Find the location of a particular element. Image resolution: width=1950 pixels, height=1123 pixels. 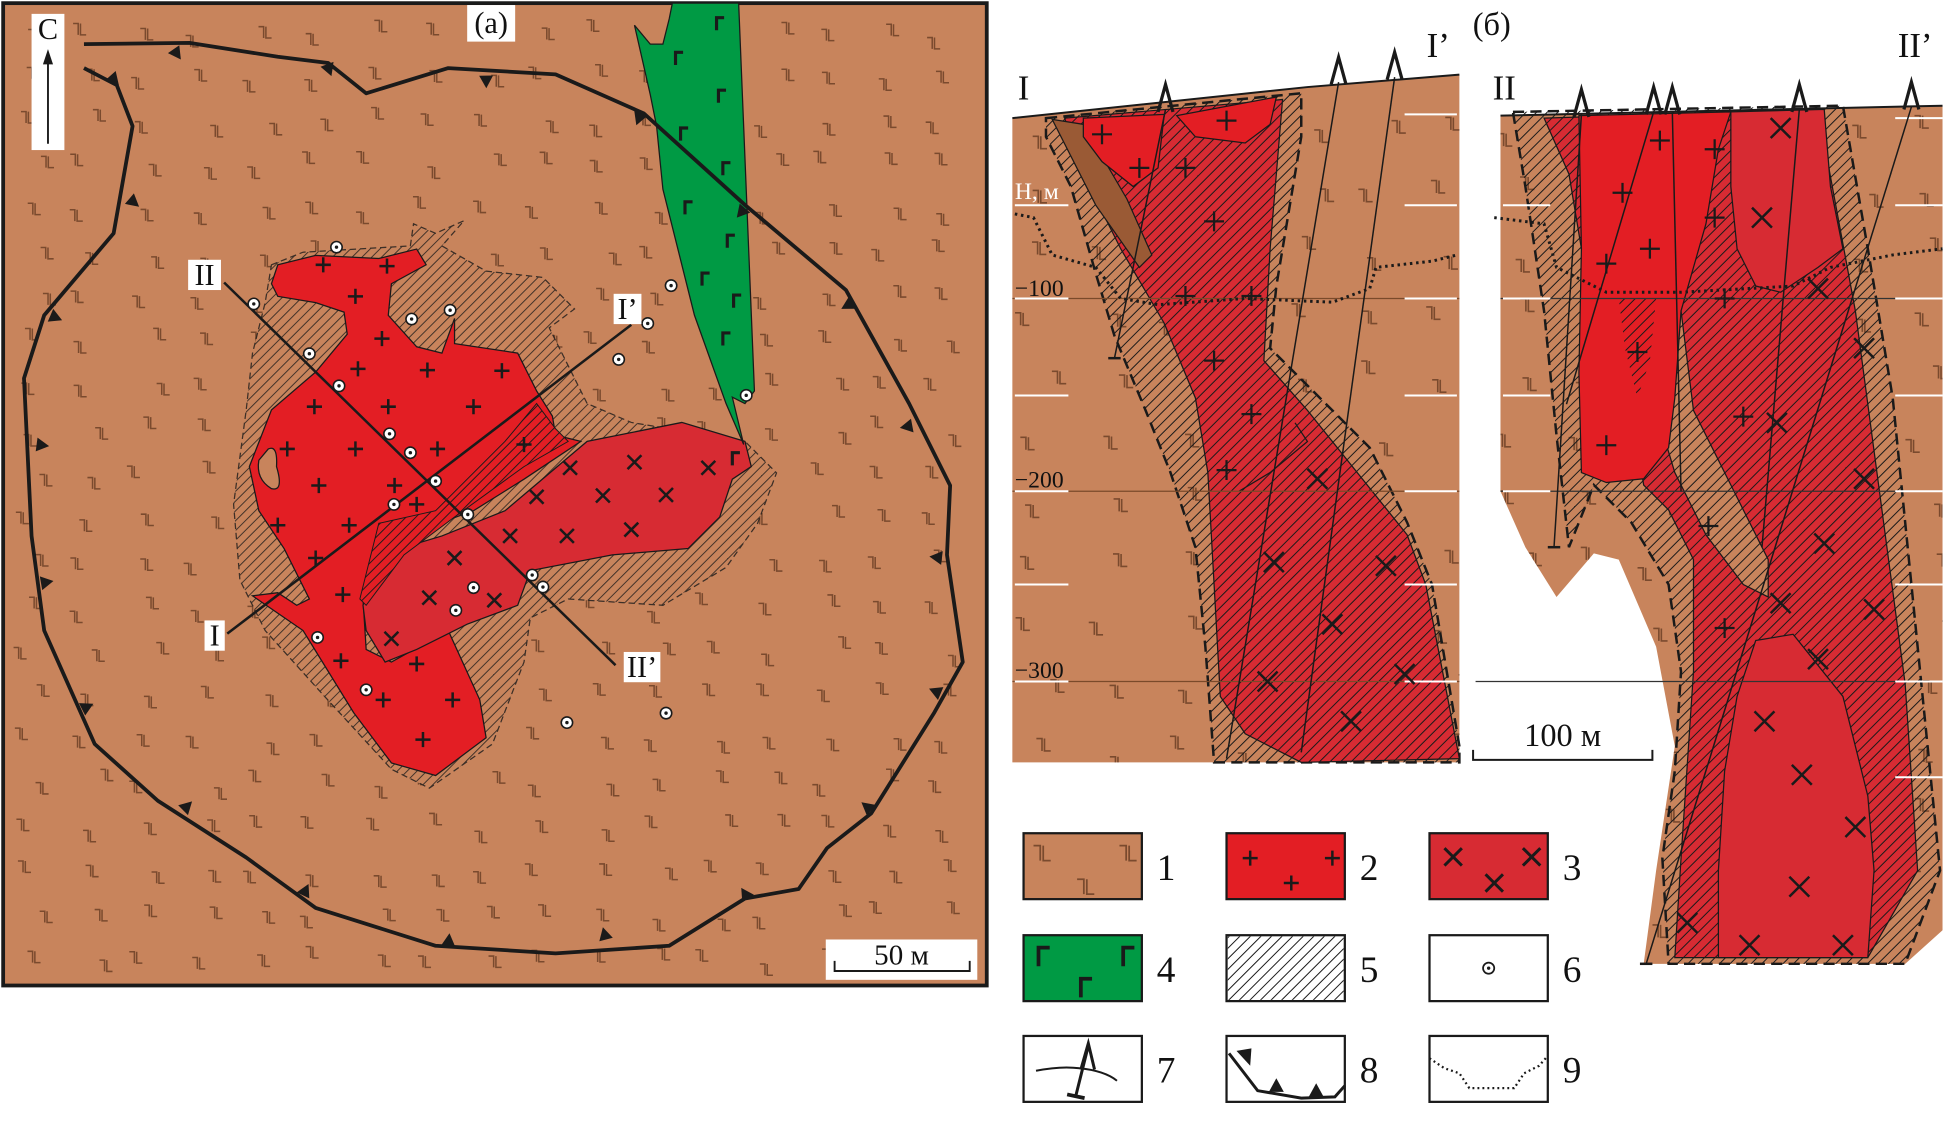

section-label-II-start: II is located at coordinates (204, 275).